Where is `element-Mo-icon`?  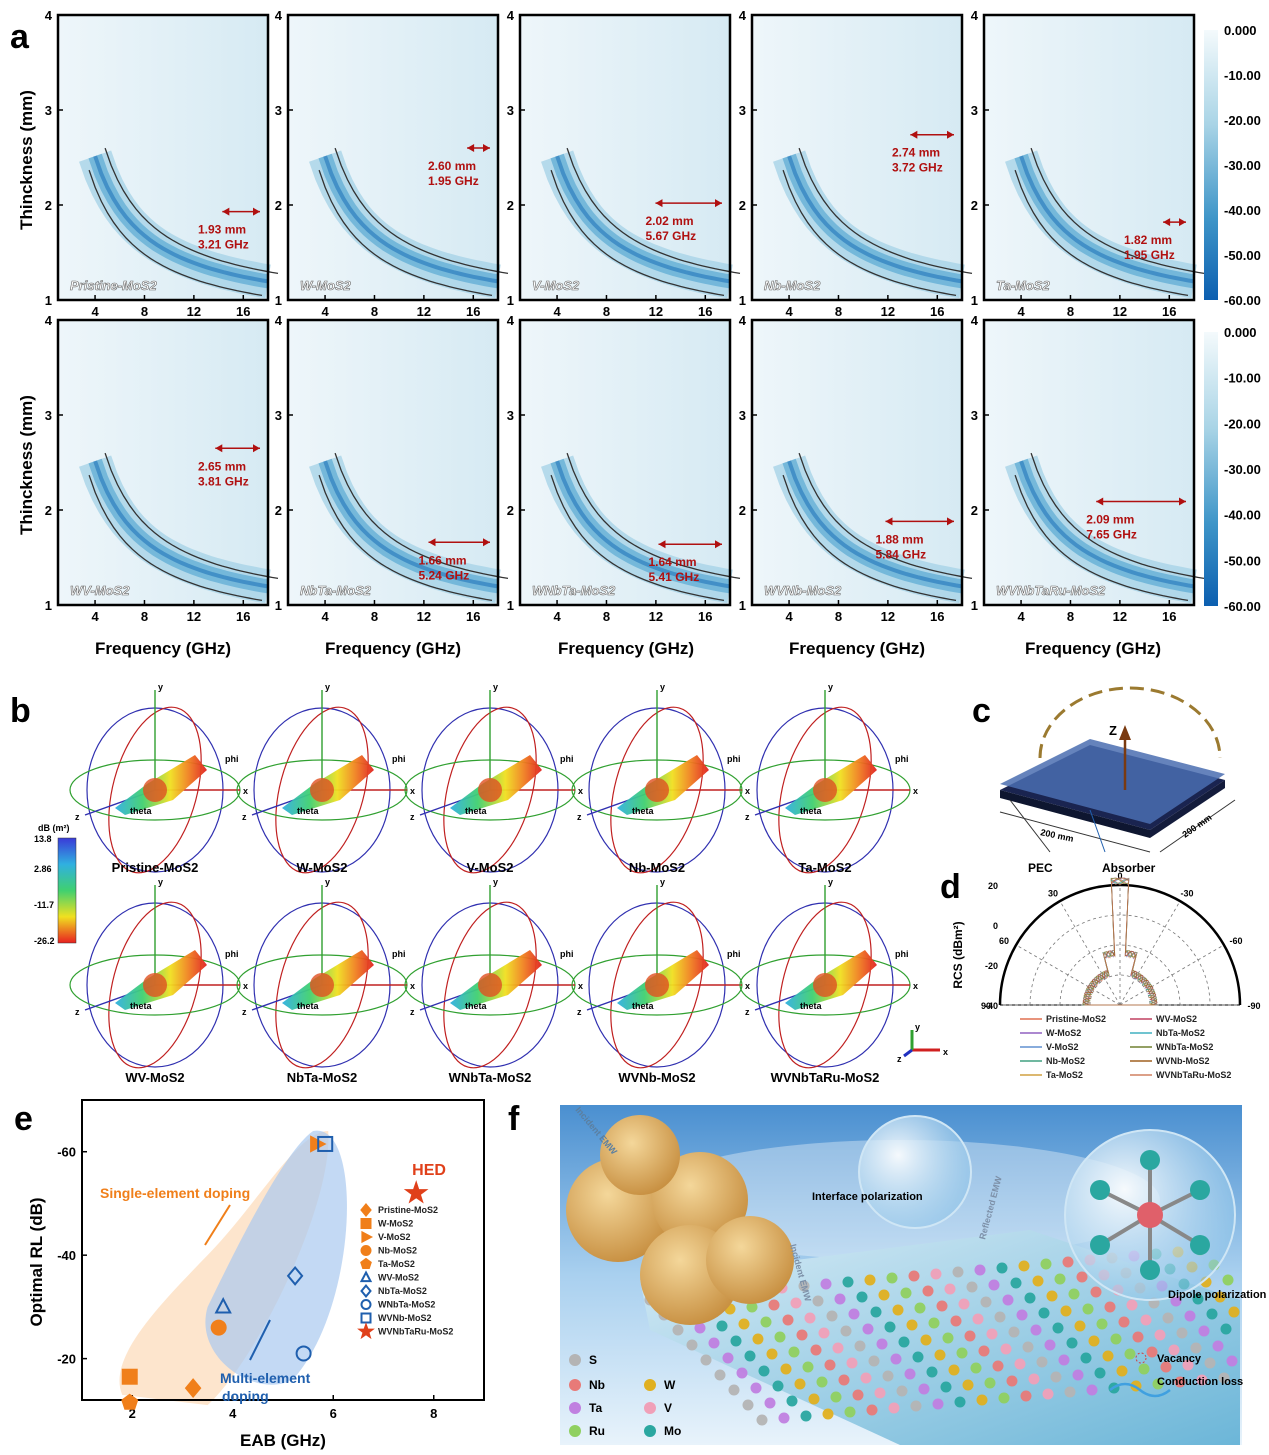
element-Mo-icon is located at coordinates (650, 1431).